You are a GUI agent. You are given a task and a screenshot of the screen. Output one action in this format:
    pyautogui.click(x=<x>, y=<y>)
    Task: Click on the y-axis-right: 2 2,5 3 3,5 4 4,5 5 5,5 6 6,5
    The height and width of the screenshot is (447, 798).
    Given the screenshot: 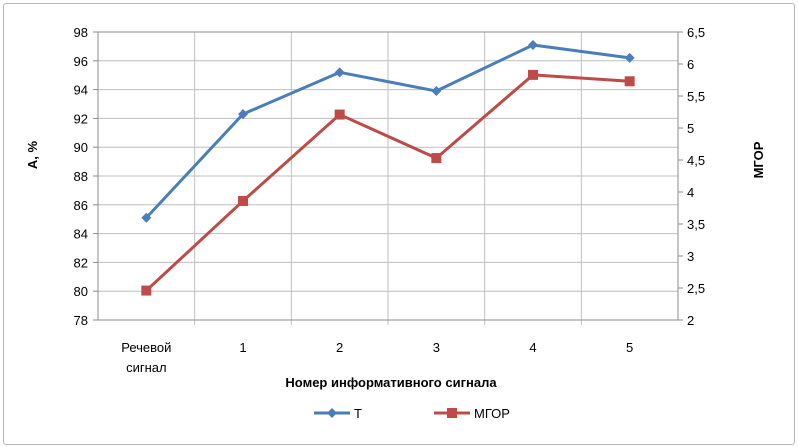 What is the action you would take?
    pyautogui.click(x=691, y=176)
    